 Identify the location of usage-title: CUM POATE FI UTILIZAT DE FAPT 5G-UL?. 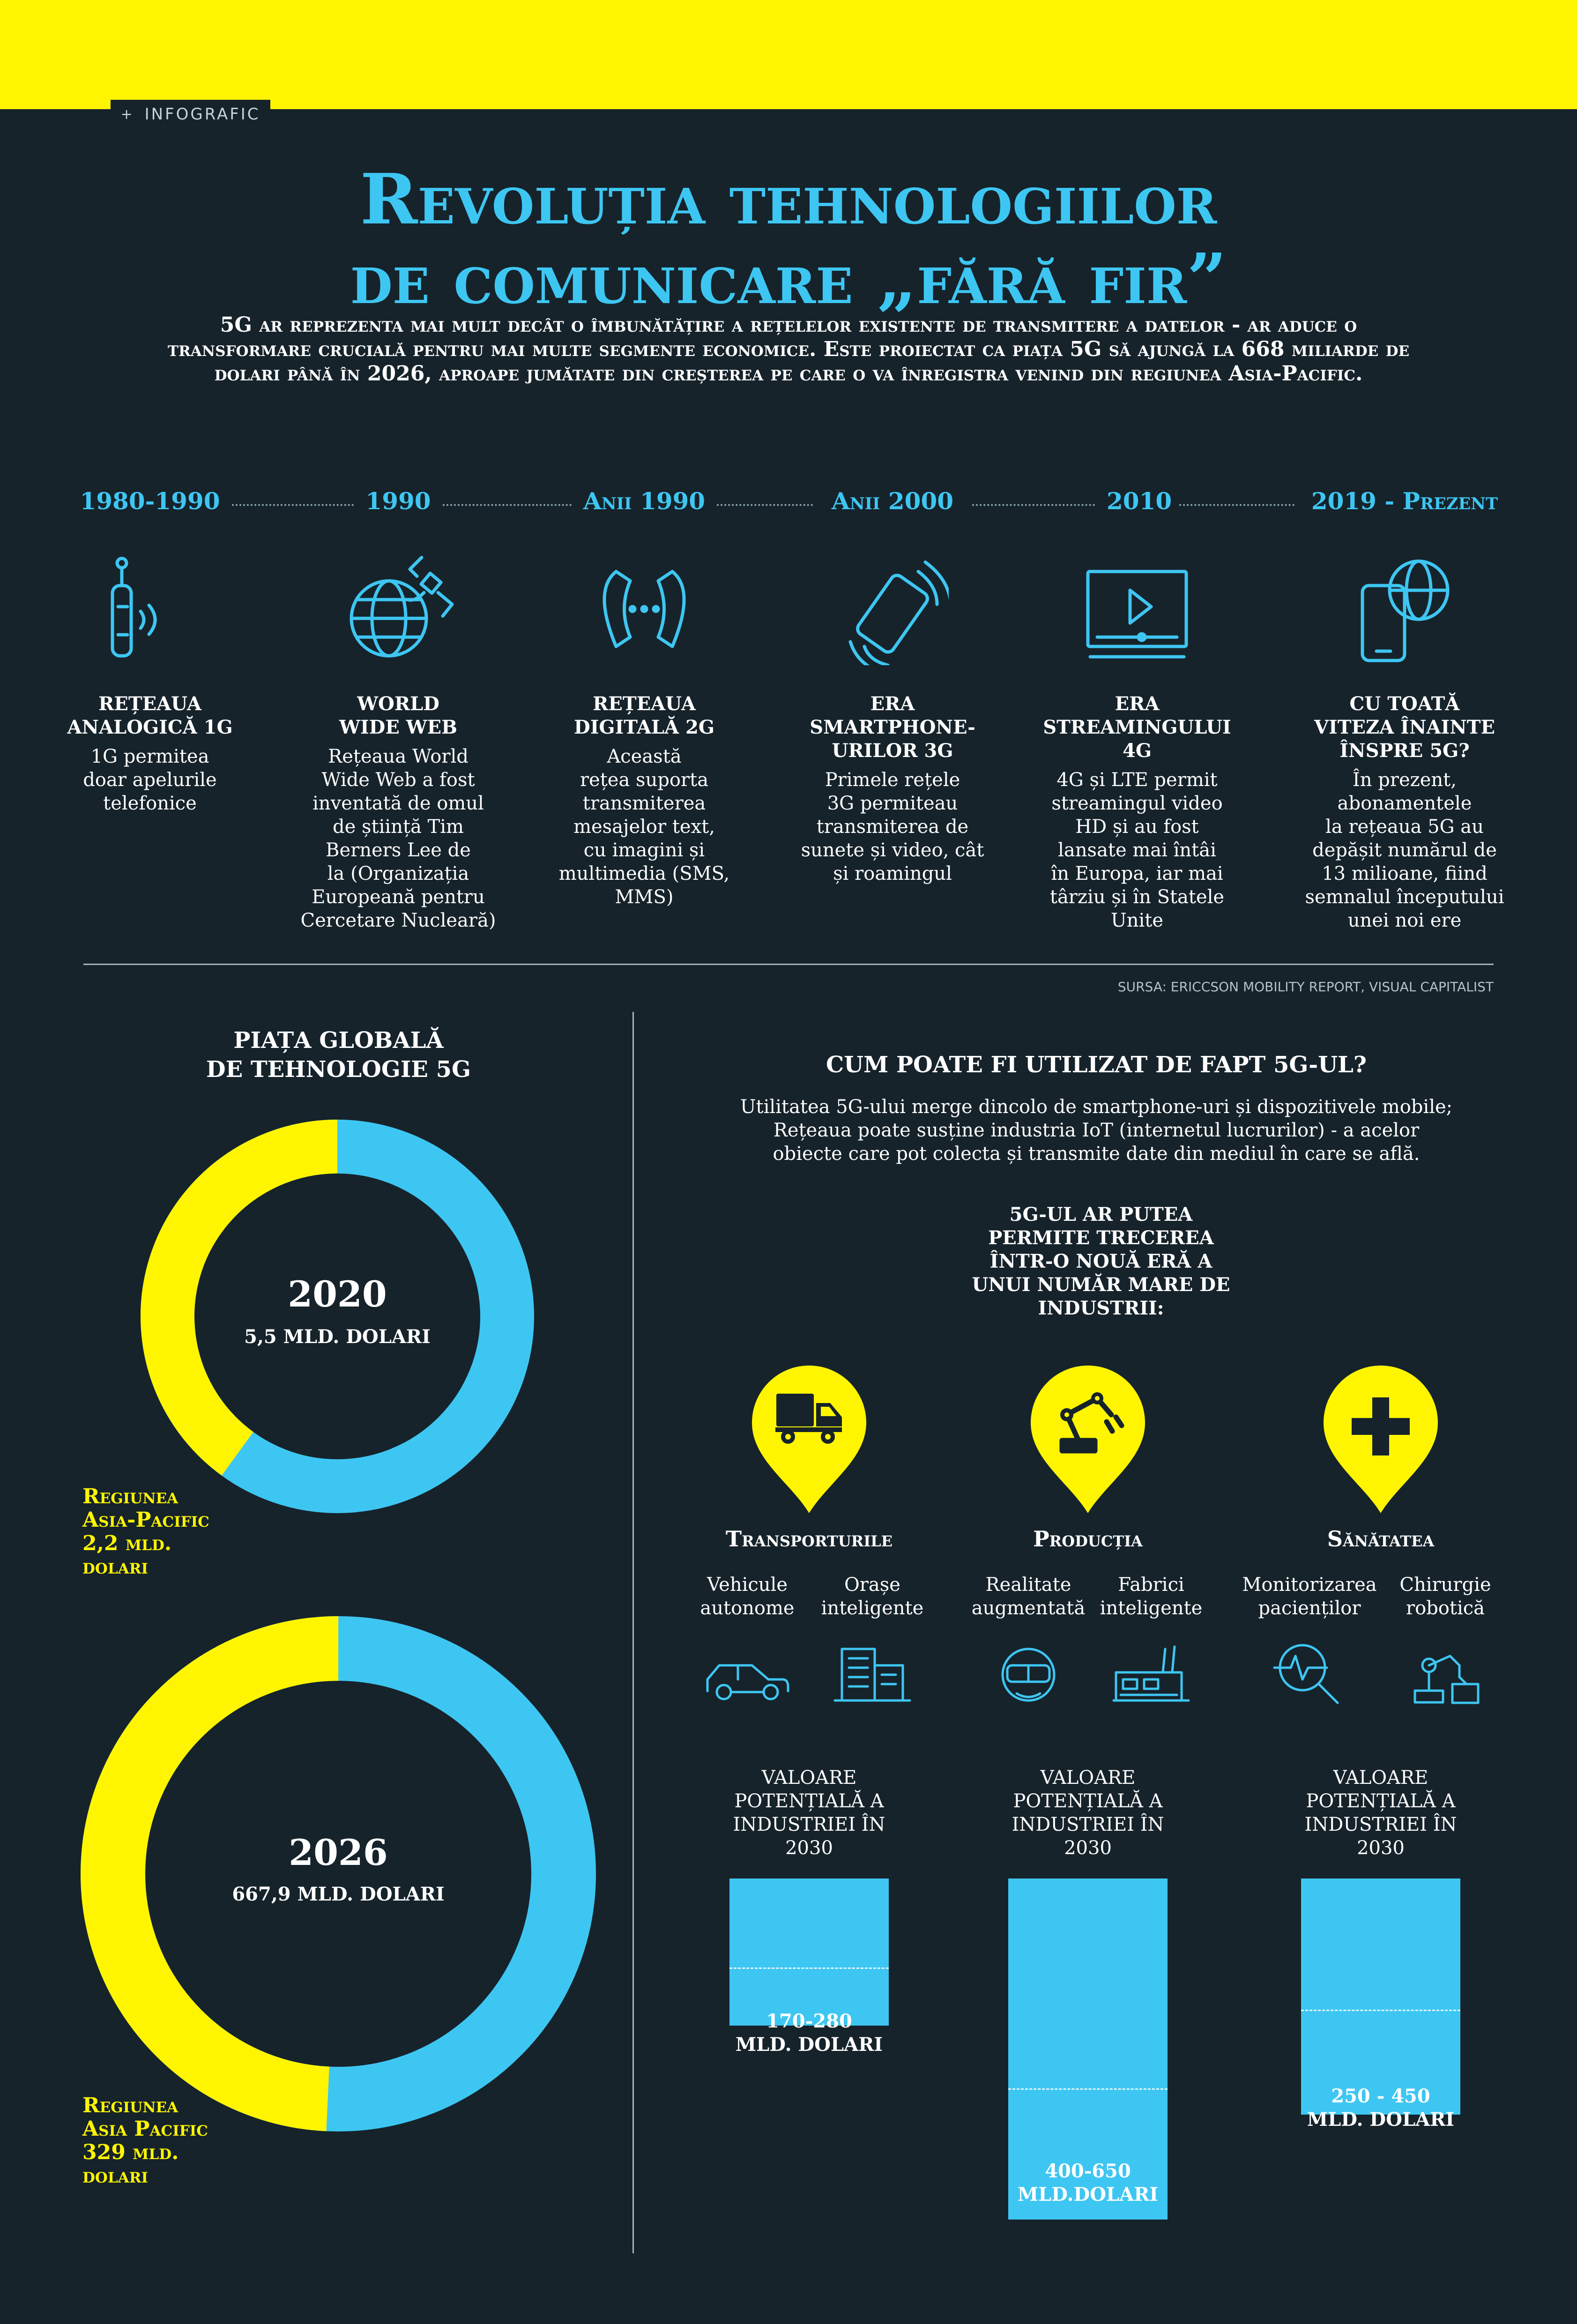
(1096, 1065).